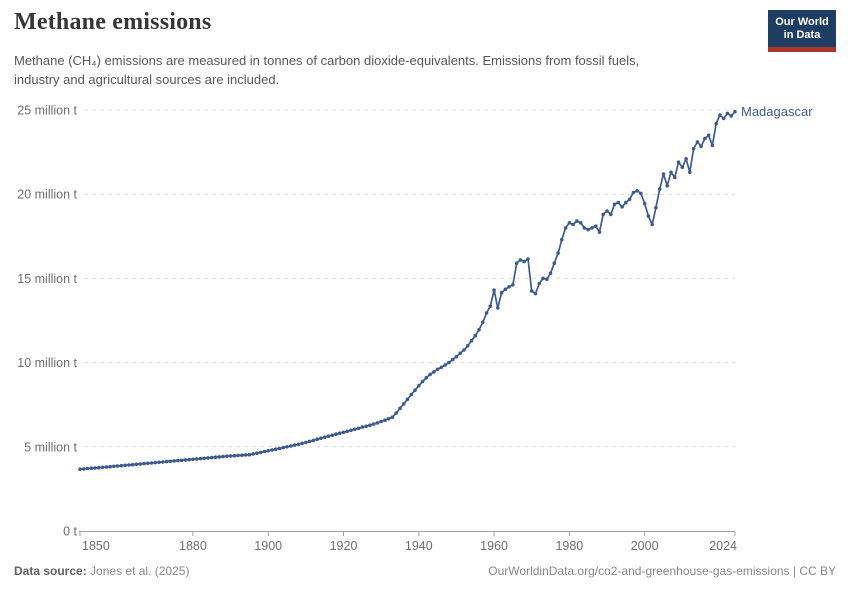 The height and width of the screenshot is (600, 850). What do you see at coordinates (140, 571) in the screenshot?
I see `data-source-value: Jones et al. (2025)` at bounding box center [140, 571].